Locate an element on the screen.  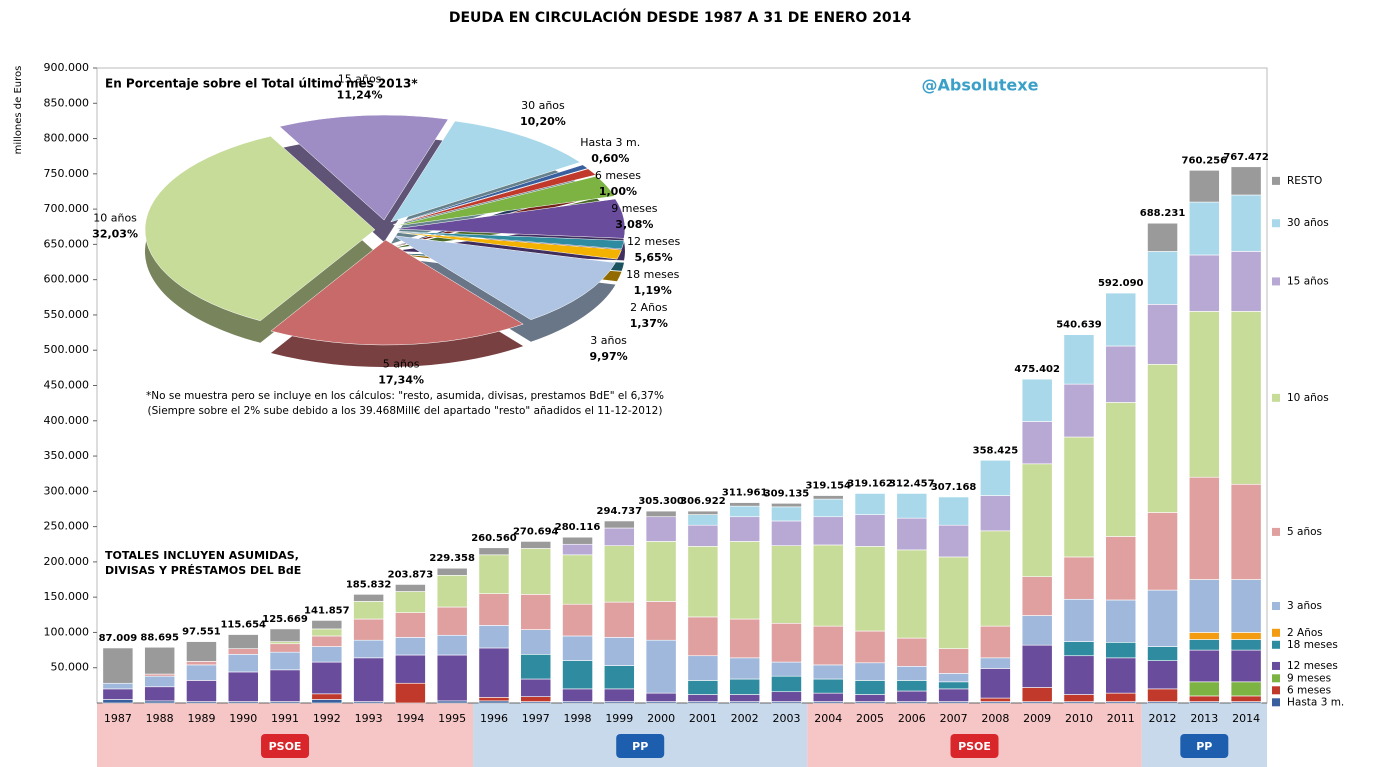
pie-label: Hasta 3 m. is located at coordinates (610, 142).